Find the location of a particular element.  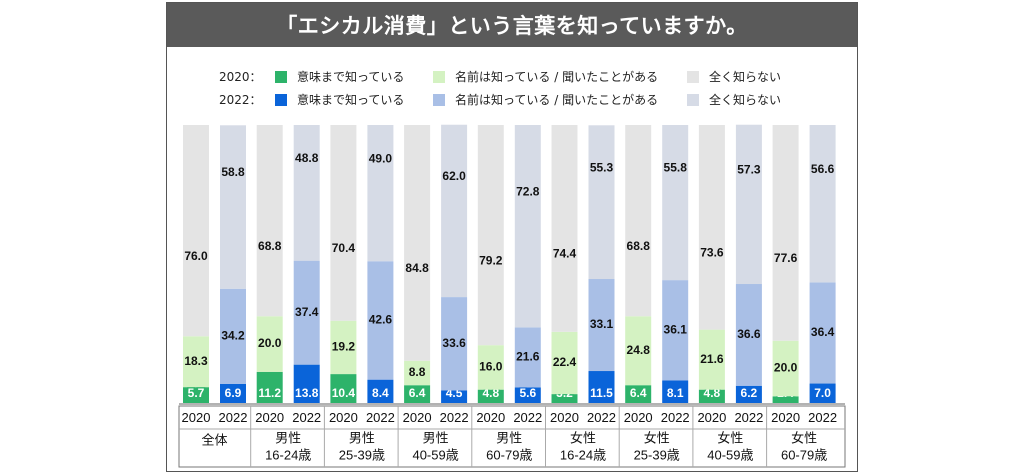

data-label: 18.3 is located at coordinates (196, 361).